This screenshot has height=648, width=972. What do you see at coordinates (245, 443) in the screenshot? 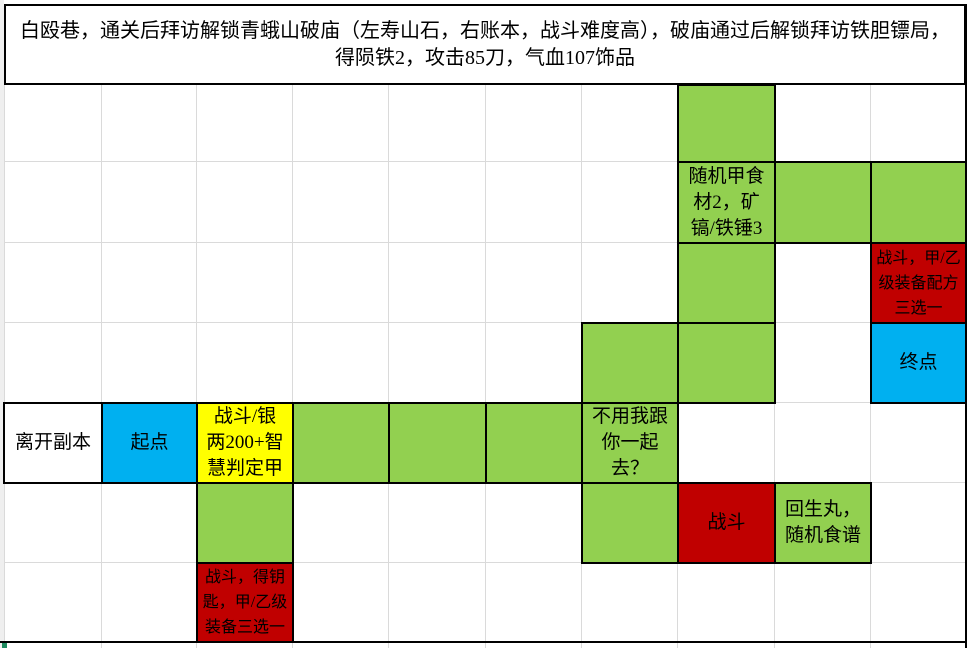
I see `battle-or-silver-check-cell: 战斗/银 两200+智 慧判定甲` at bounding box center [245, 443].